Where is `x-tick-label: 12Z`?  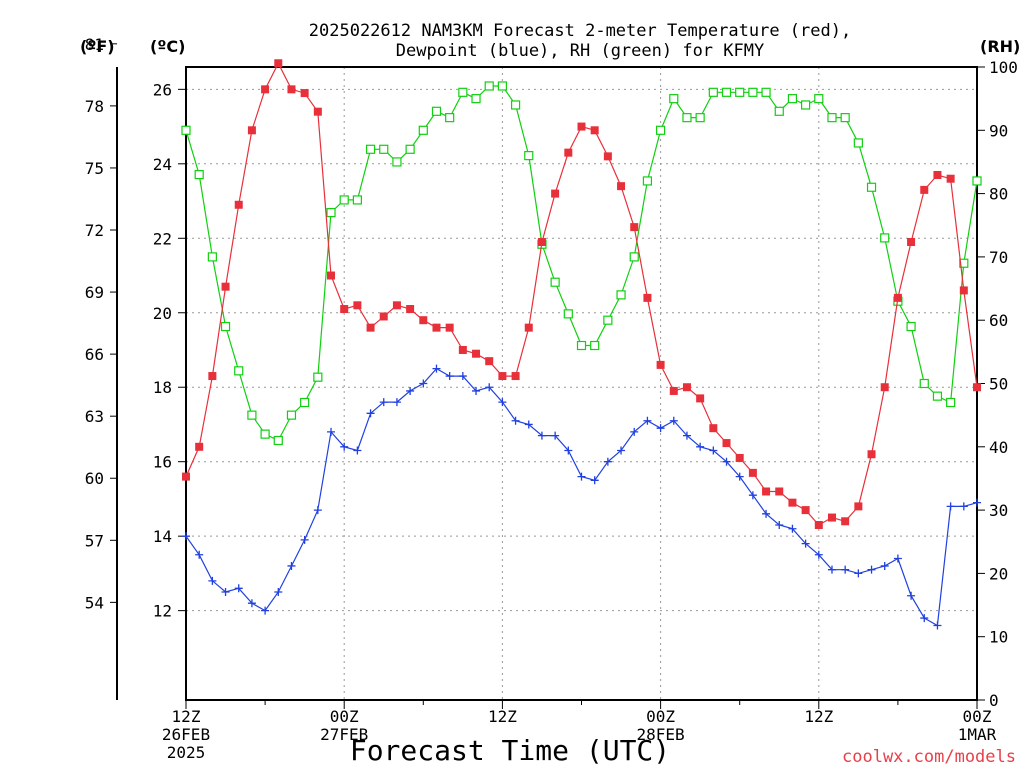
x-tick-label: 12Z is located at coordinates (502, 716).